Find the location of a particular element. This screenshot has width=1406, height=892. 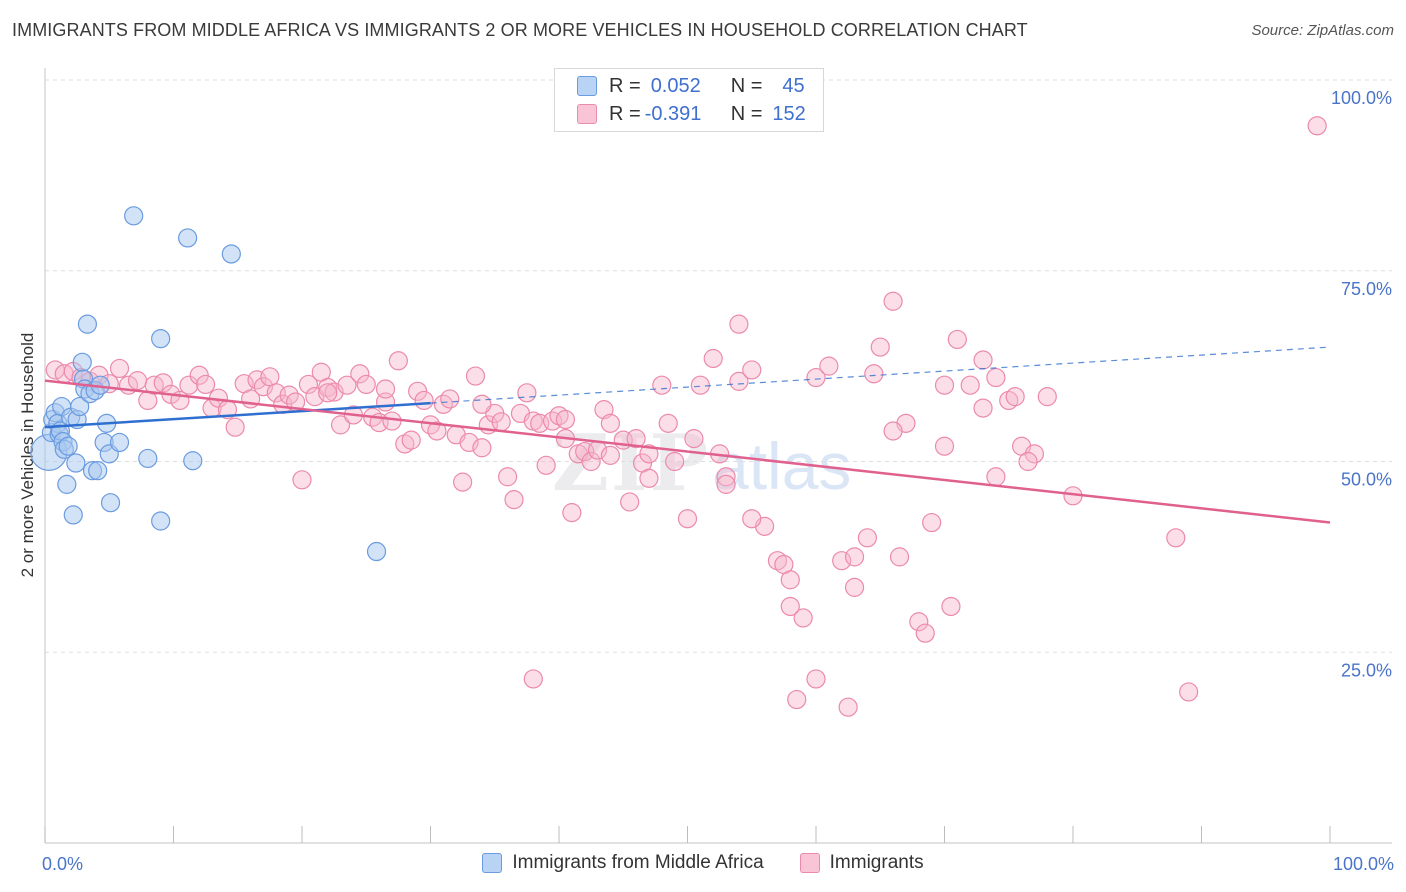

y-tick-label: 50.0% is located at coordinates (1366, 480).